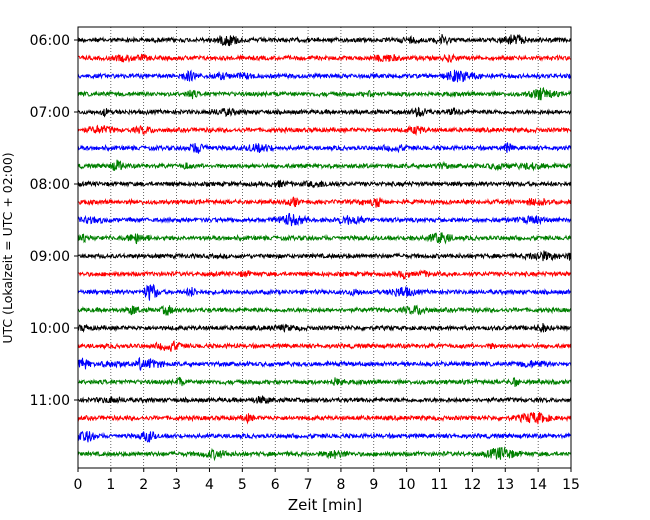  I want to click on y-tick-label: 11:00, so click(50, 401).